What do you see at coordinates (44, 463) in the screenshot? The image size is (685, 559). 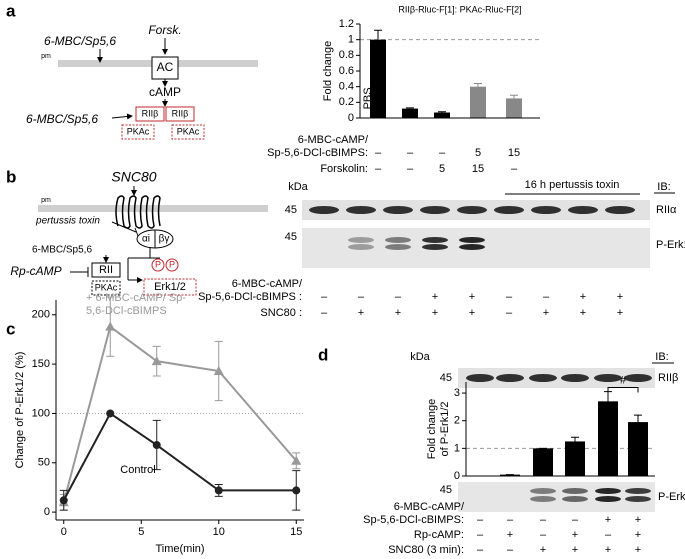 I see `y-tick-label: 50` at bounding box center [44, 463].